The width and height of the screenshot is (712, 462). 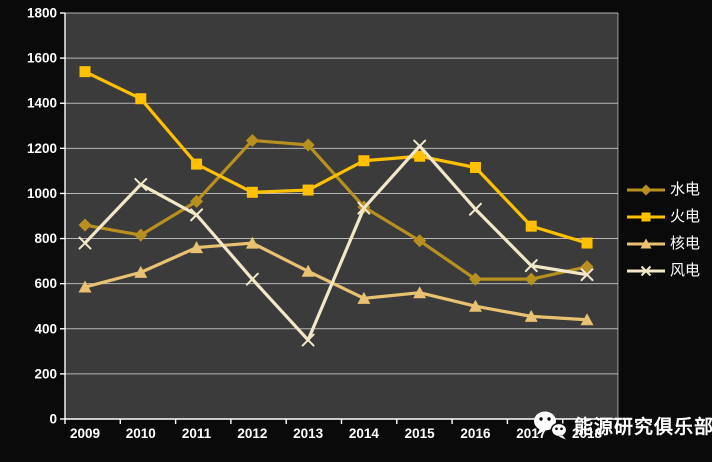 What do you see at coordinates (45, 373) in the screenshot?
I see `y-axis-label: 200` at bounding box center [45, 373].